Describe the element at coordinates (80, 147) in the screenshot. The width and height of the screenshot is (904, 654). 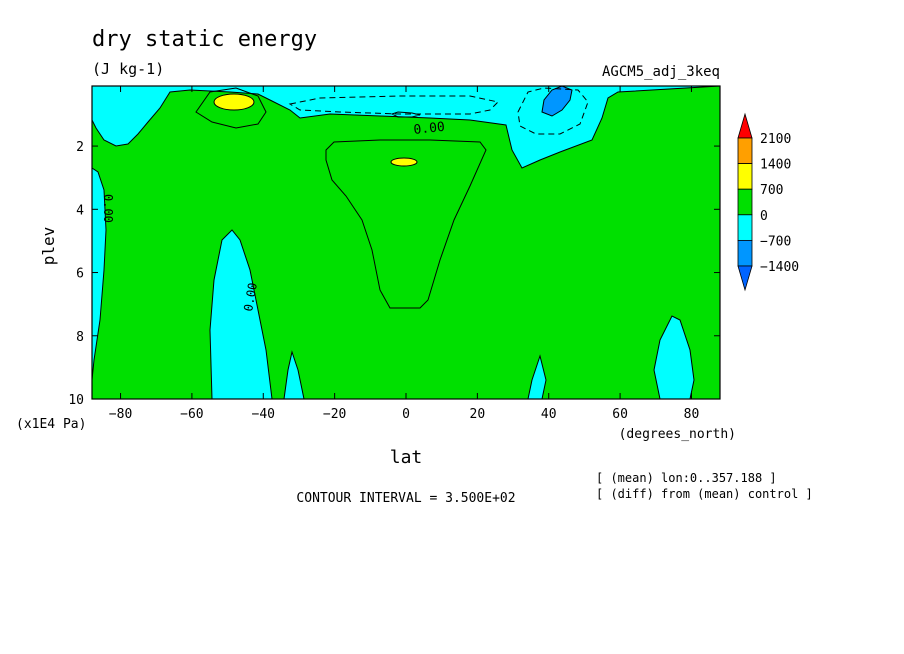
I see `y-tick-label: 2` at that location.